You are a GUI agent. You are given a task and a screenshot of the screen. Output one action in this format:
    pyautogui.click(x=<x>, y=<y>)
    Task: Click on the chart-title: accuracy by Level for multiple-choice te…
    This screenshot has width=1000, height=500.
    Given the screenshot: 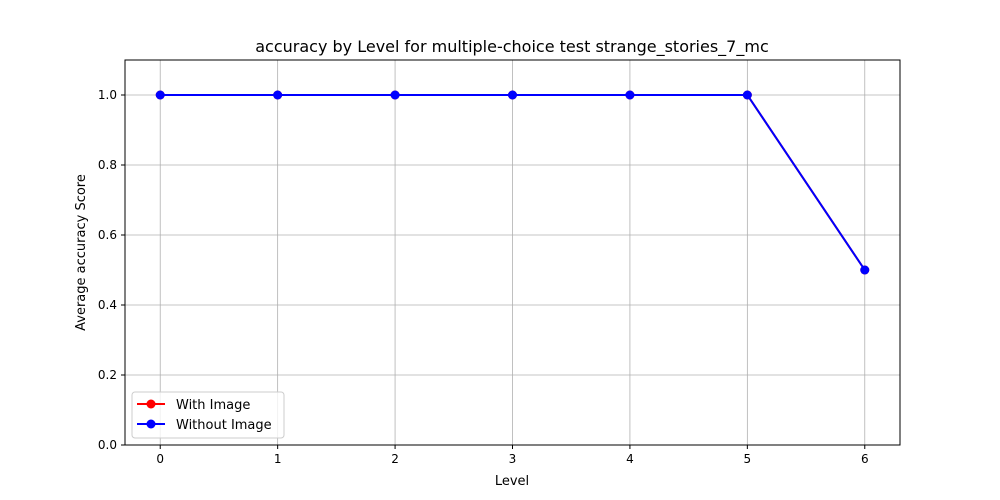 What is the action you would take?
    pyautogui.click(x=512, y=47)
    